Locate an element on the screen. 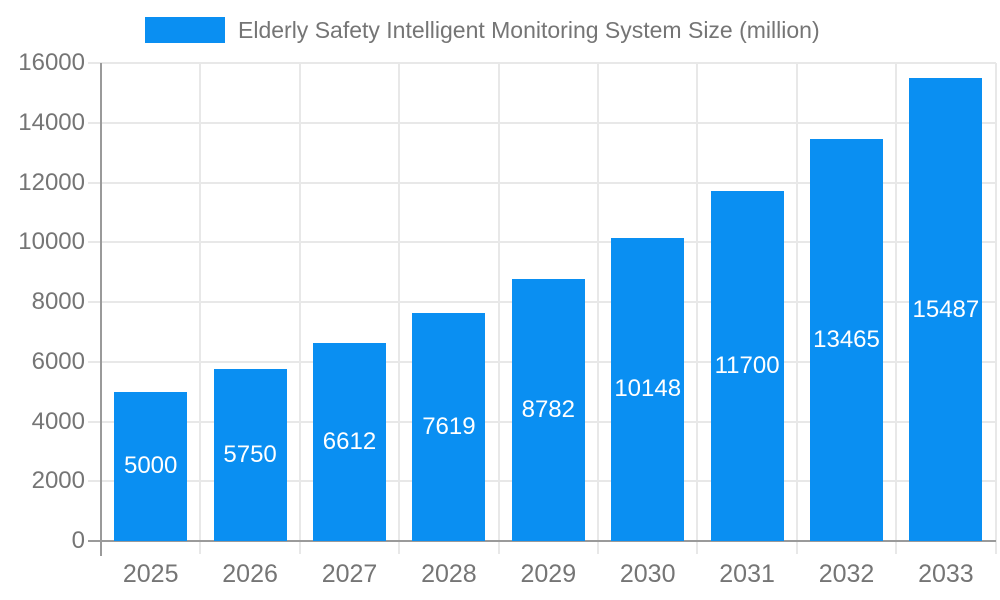 The width and height of the screenshot is (1000, 600). bar-value-label: 6612 is located at coordinates (349, 442).